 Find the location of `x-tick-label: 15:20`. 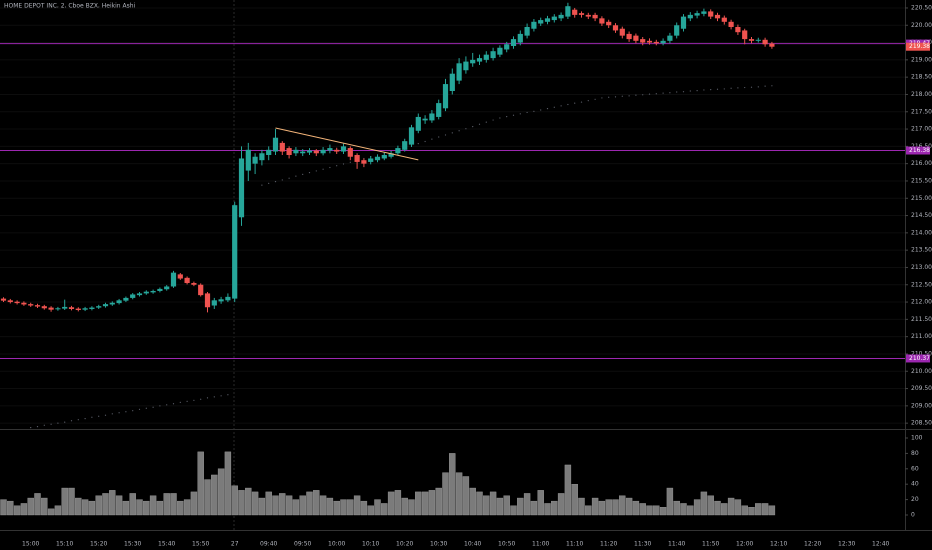

x-tick-label: 15:20 is located at coordinates (98, 544).